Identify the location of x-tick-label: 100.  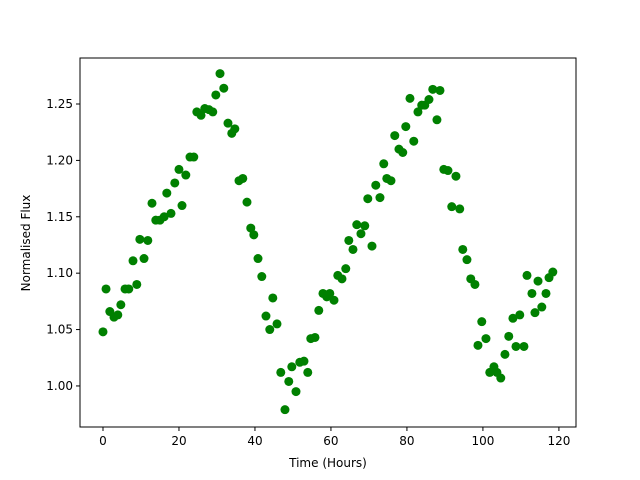
(482, 441).